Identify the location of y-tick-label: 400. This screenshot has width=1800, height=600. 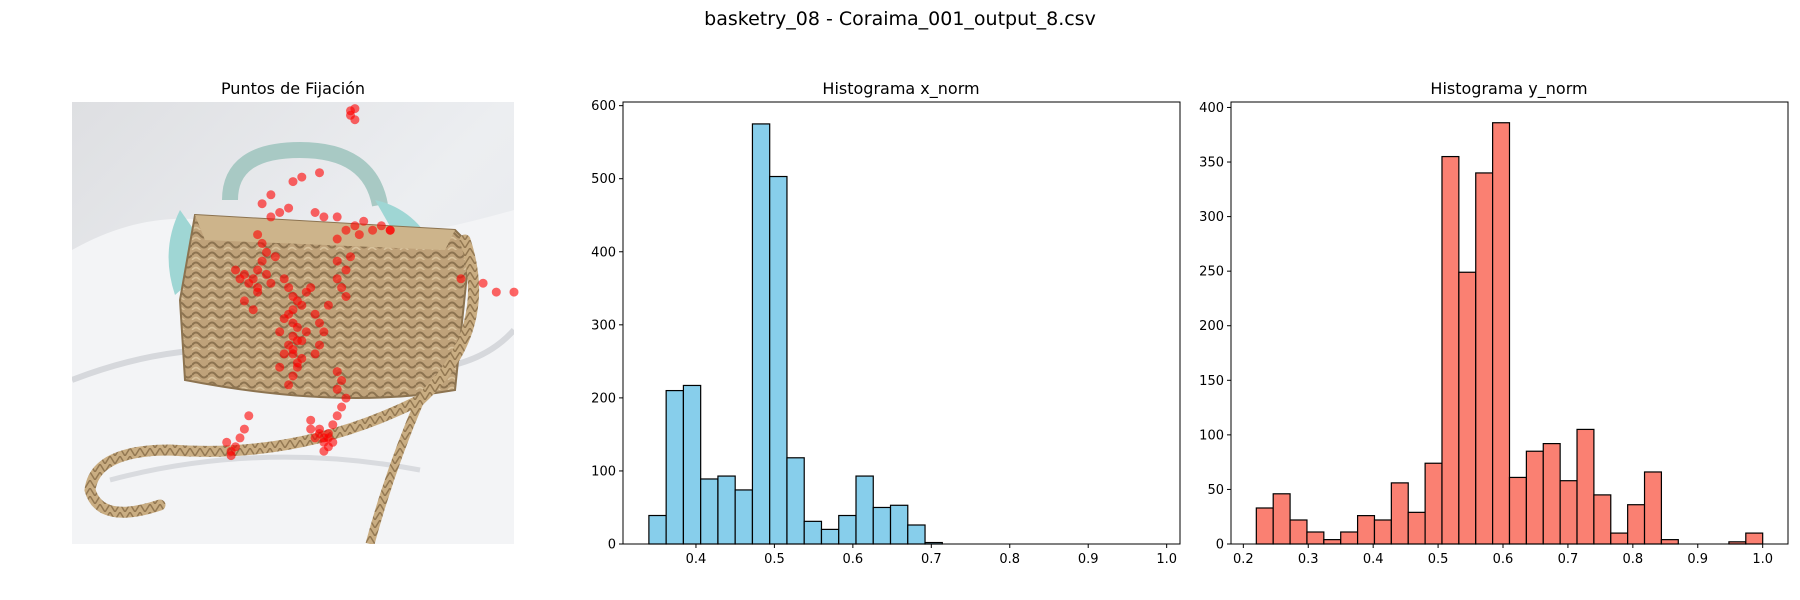
(1211, 108).